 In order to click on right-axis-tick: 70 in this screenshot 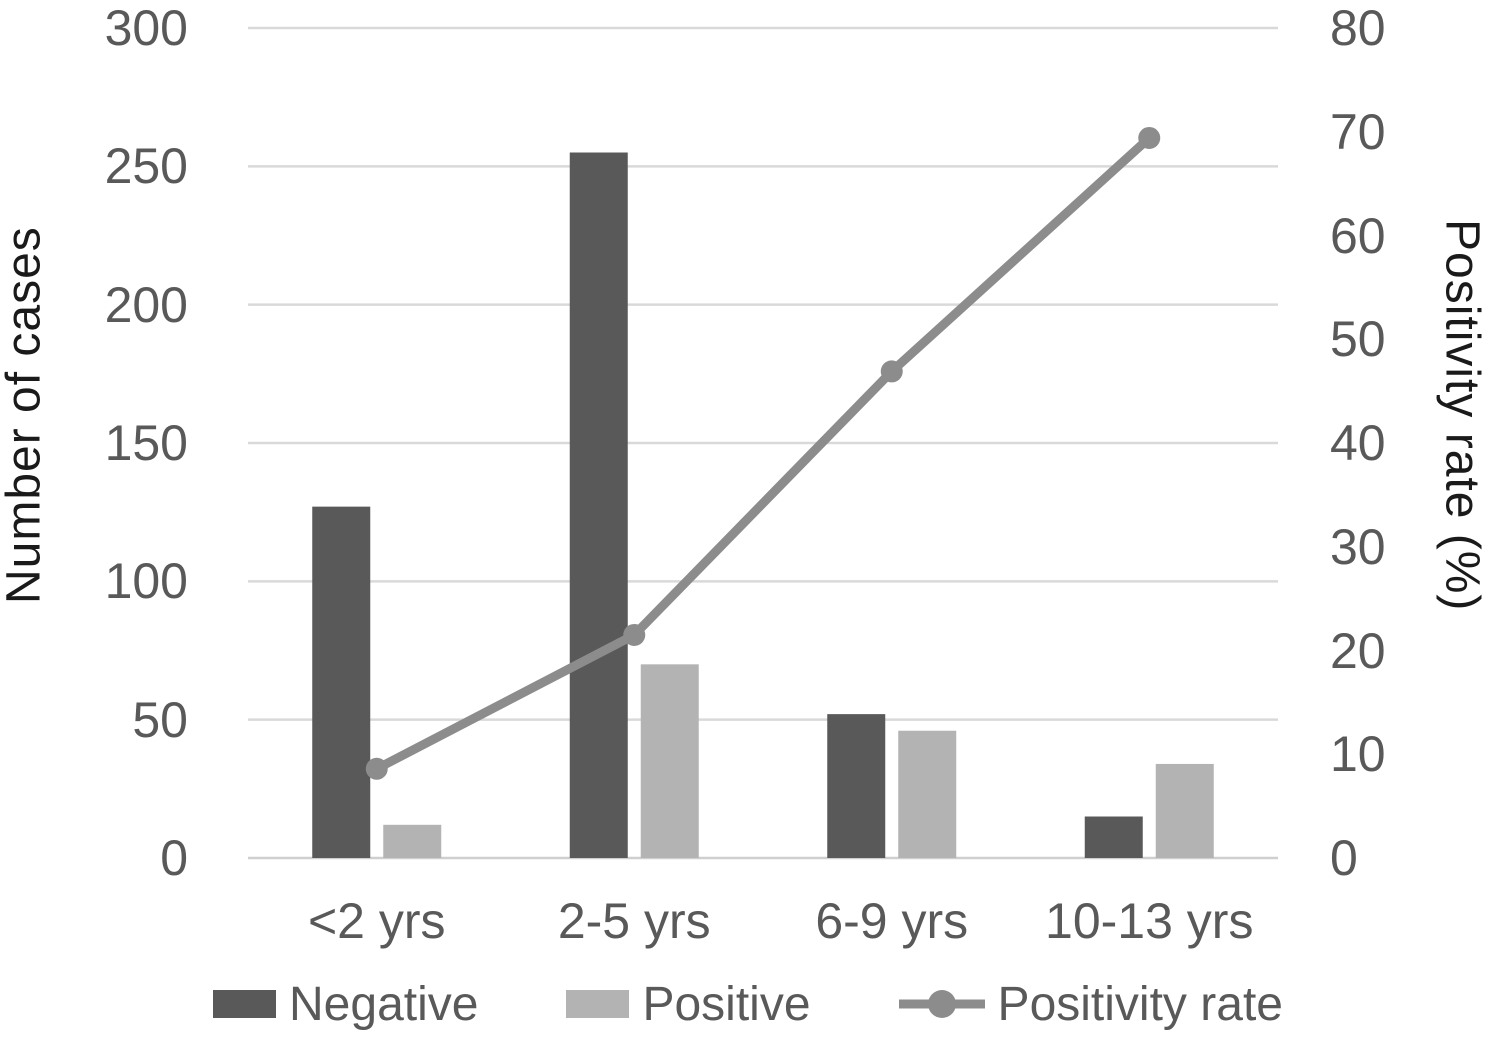, I will do `click(1358, 131)`.